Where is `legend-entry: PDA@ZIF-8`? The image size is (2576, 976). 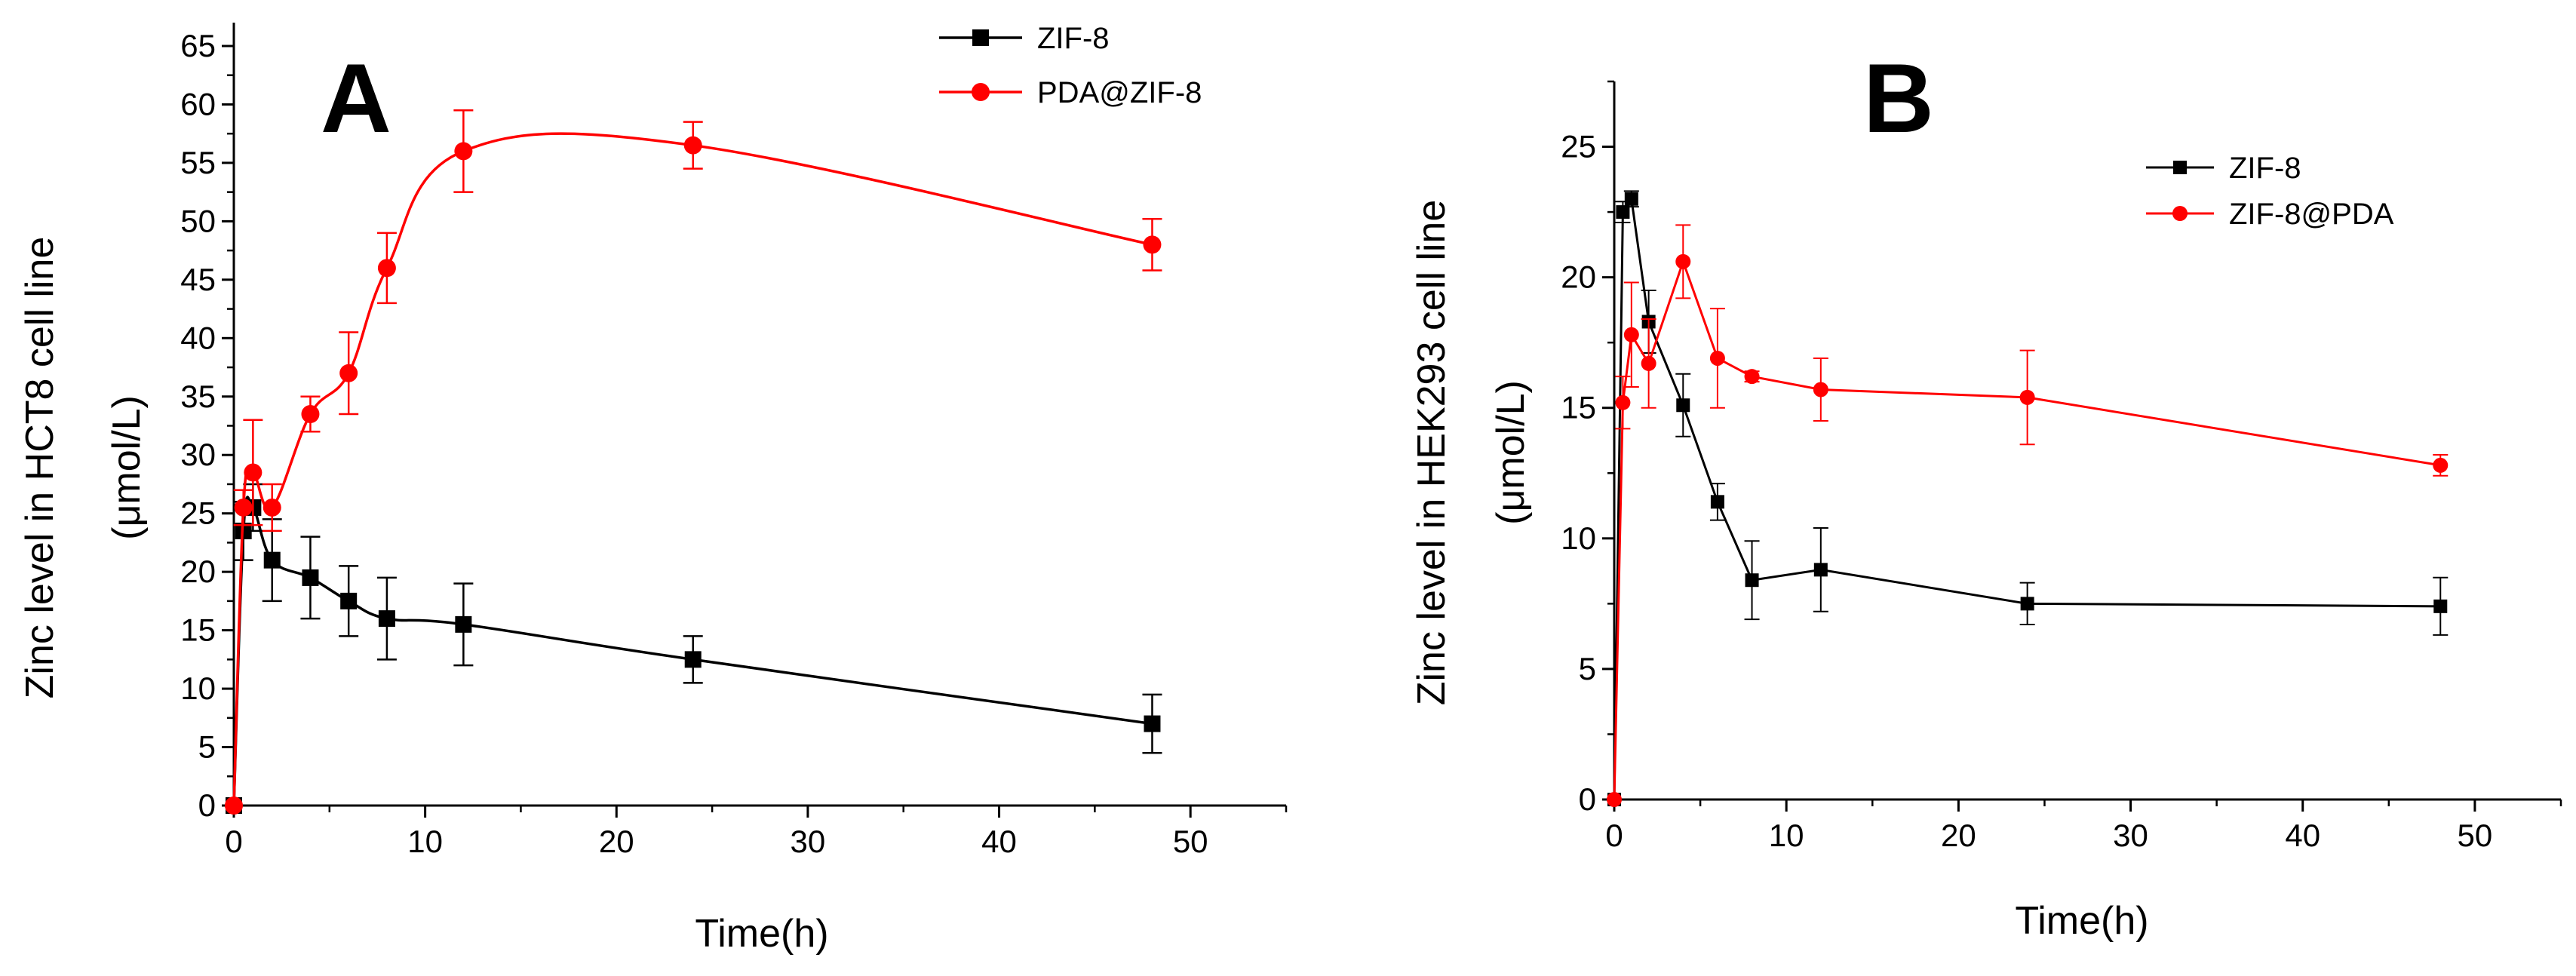 legend-entry: PDA@ZIF-8 is located at coordinates (1070, 92).